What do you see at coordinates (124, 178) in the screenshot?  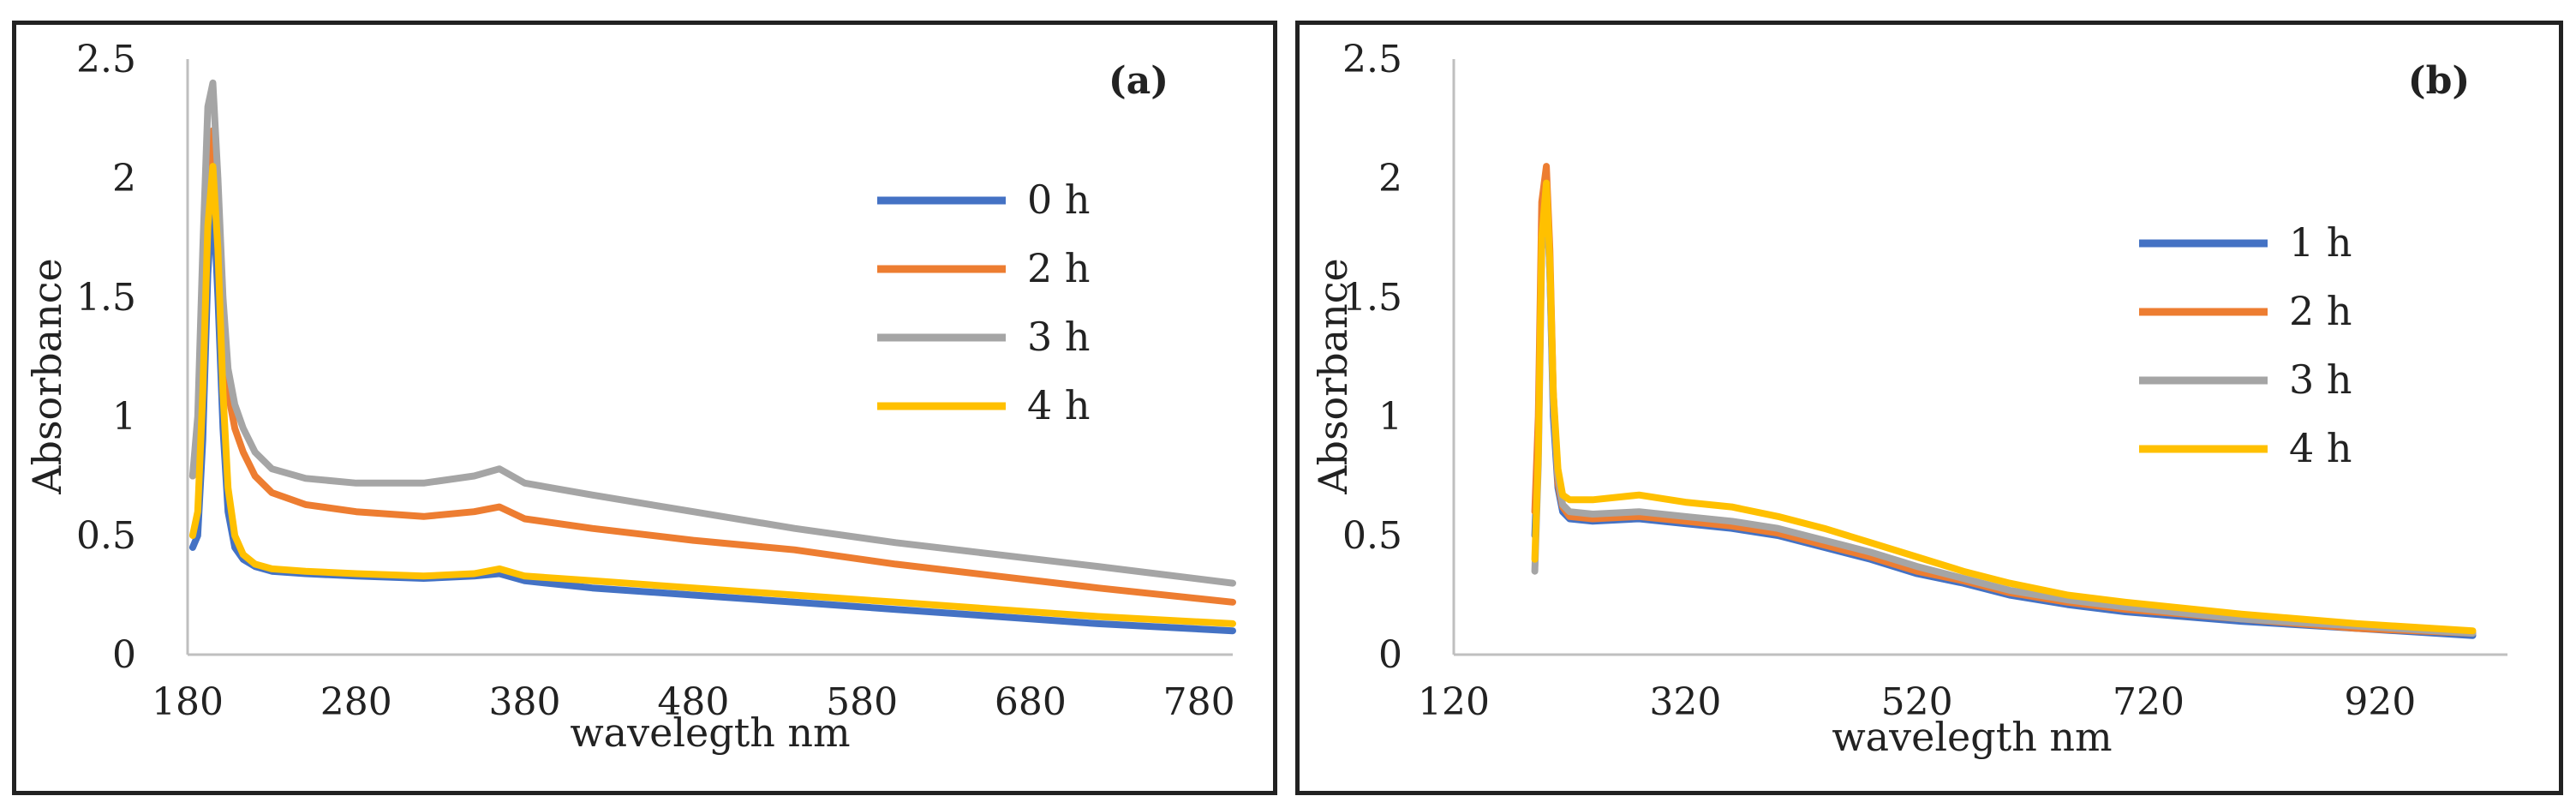 I see `y-tick-label-a: 2` at bounding box center [124, 178].